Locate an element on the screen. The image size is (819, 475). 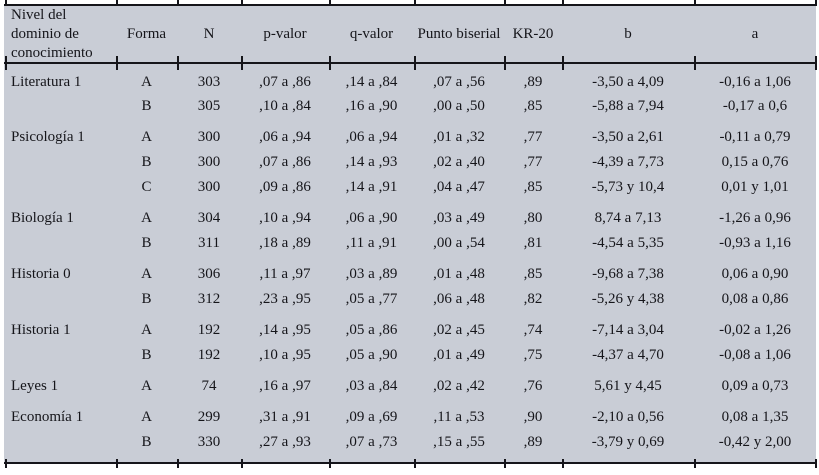
cell-n: 303 is located at coordinates (209, 81).